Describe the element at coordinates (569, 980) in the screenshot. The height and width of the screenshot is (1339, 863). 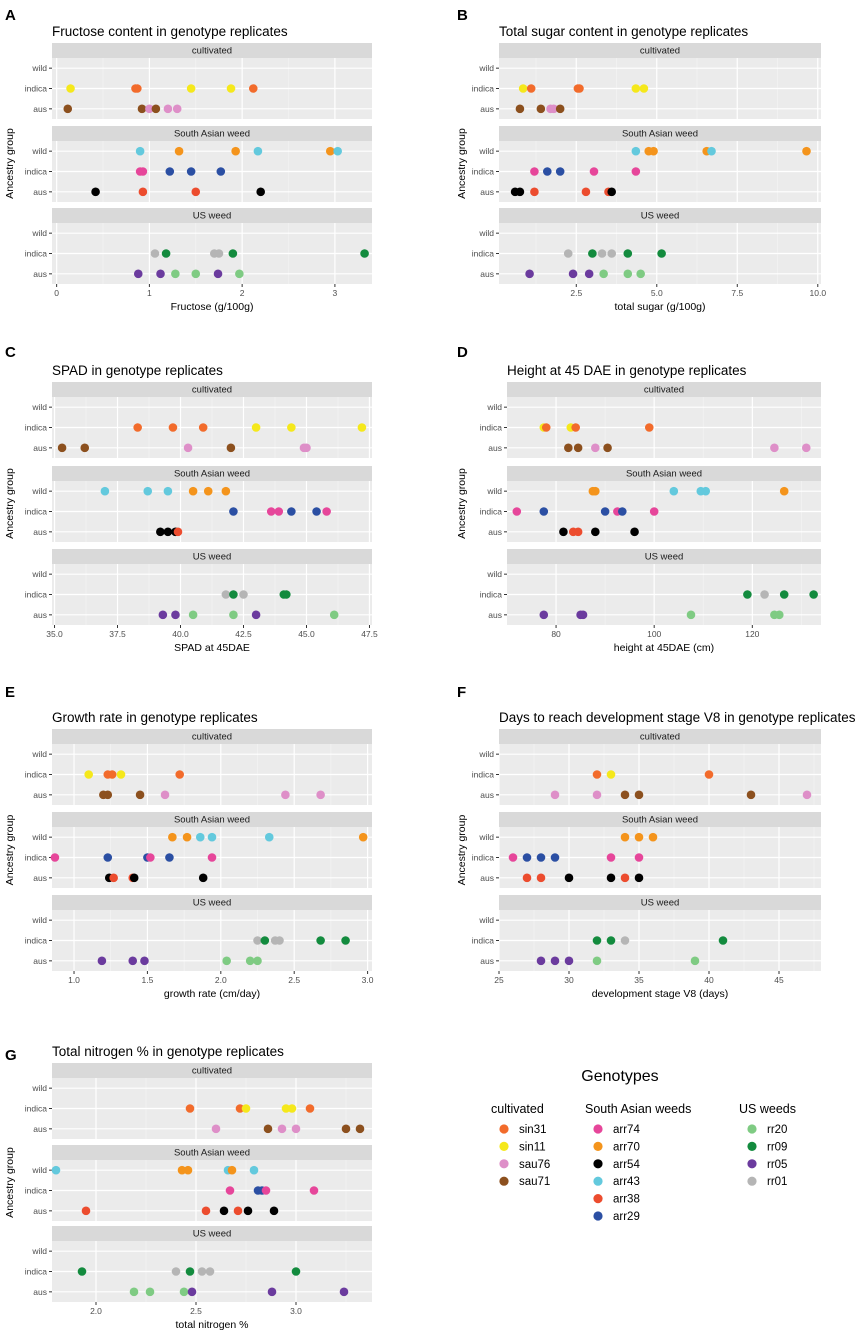
I see `x-tick-label: 30` at that location.